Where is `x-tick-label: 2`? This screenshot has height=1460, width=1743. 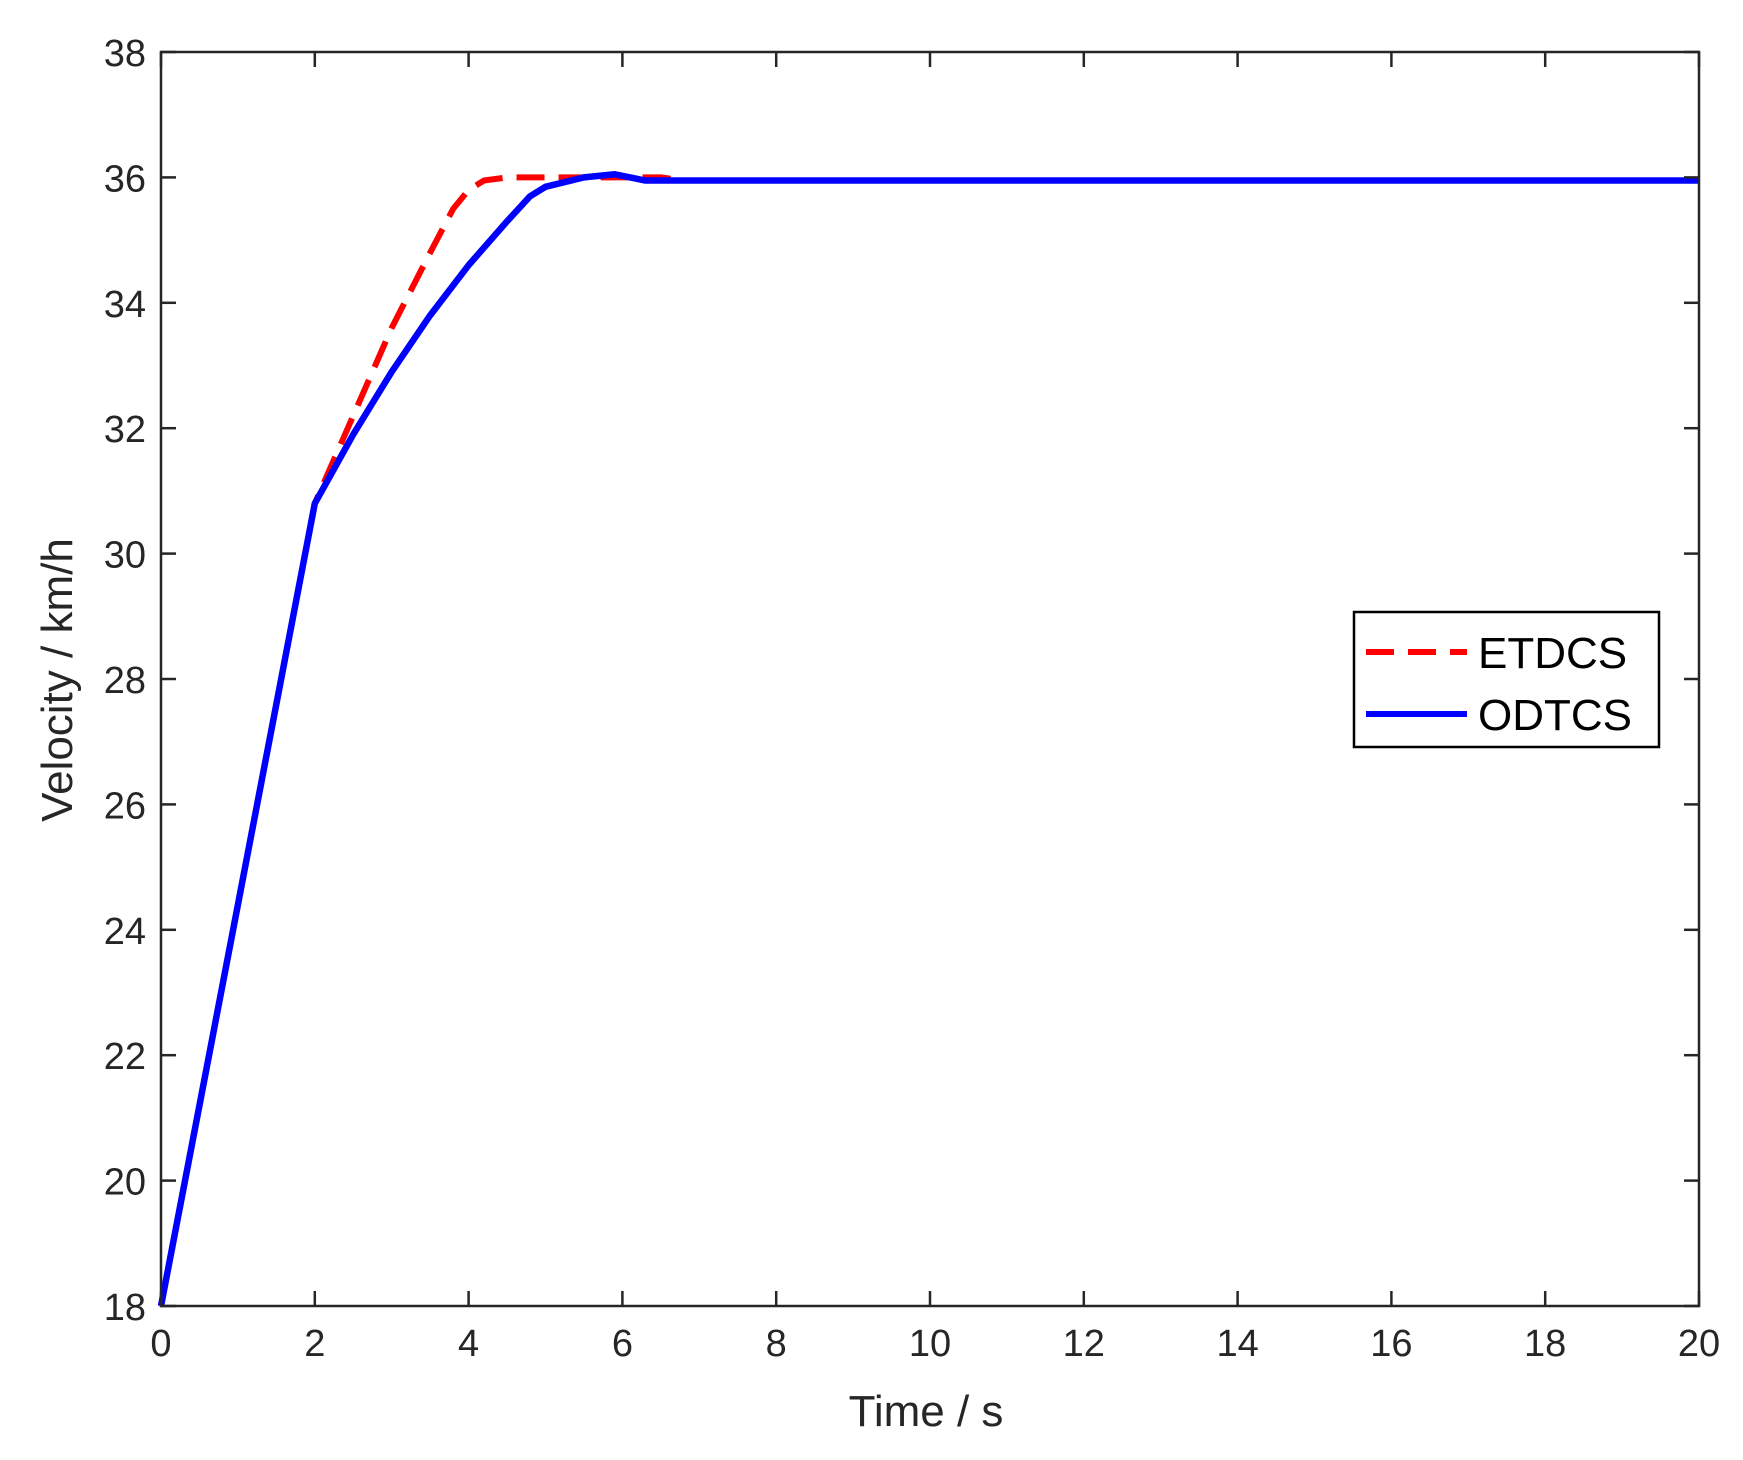
x-tick-label: 2 is located at coordinates (314, 1344).